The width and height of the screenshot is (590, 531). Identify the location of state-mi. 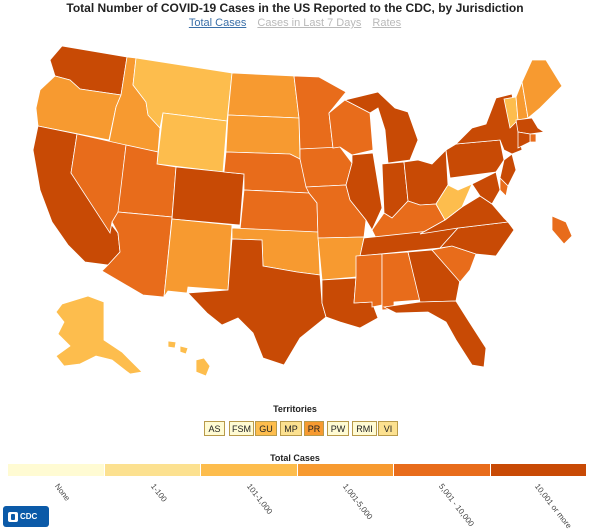
(381, 127).